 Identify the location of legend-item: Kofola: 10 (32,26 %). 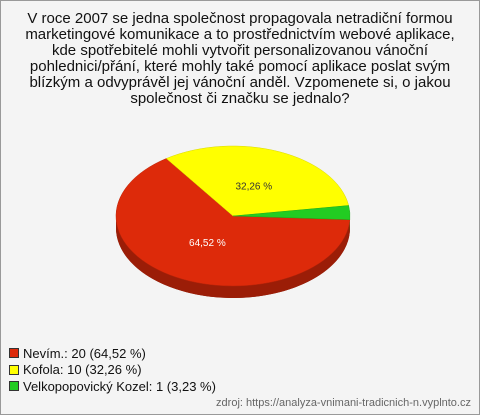
(112, 370).